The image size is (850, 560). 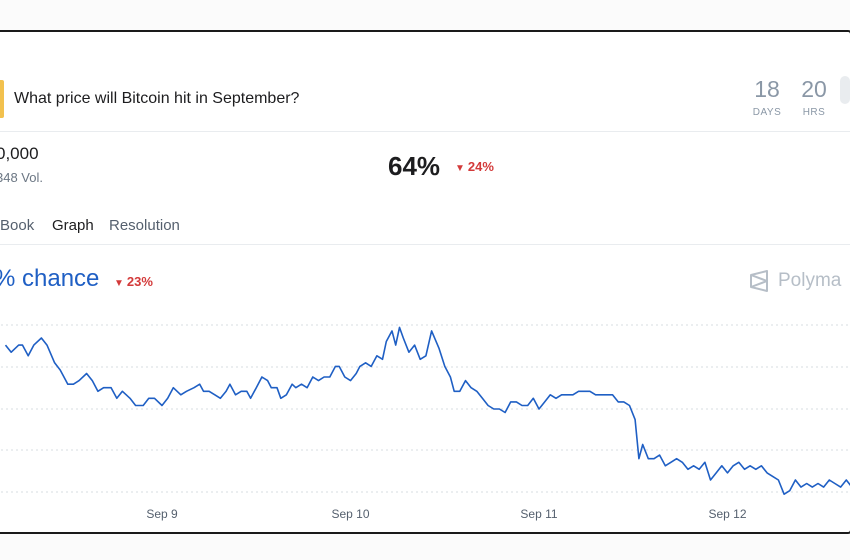 What do you see at coordinates (814, 112) in the screenshot?
I see `countdown-hours-unit: HRS` at bounding box center [814, 112].